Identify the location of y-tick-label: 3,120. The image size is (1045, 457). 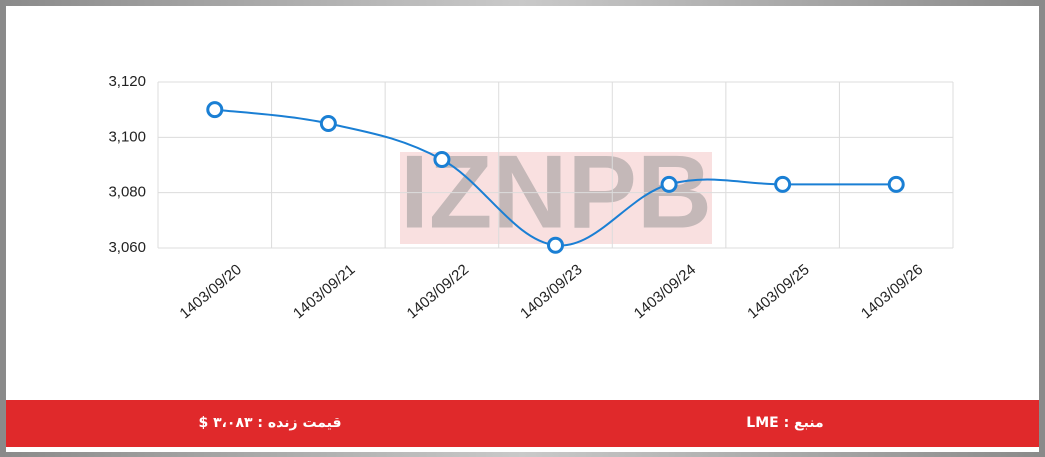
(127, 81).